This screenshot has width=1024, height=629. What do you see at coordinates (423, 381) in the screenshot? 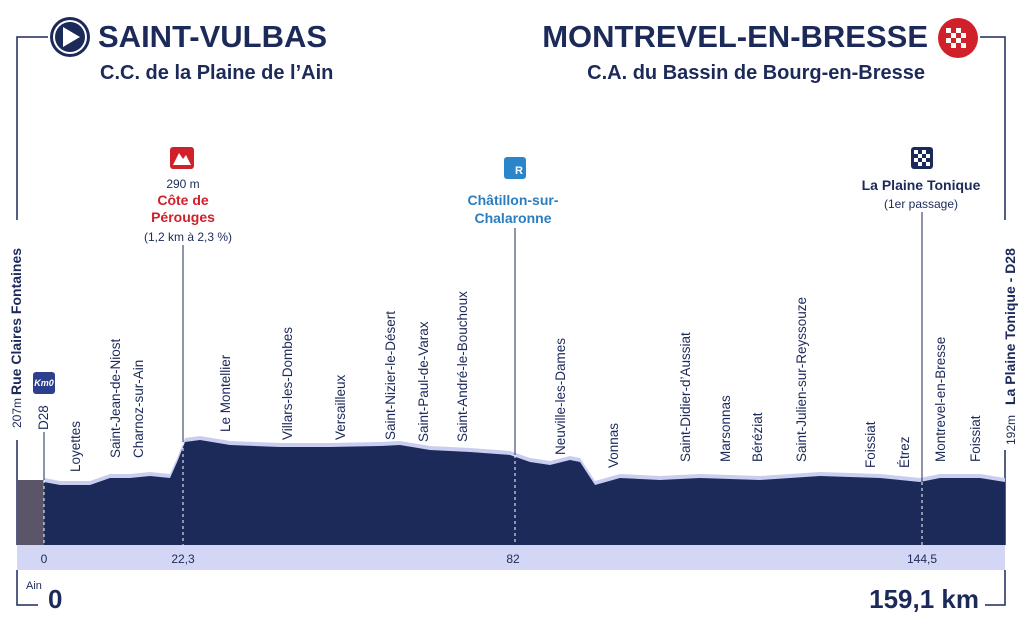
I see `place-name: Saint-Paul-de-Varax` at bounding box center [423, 381].